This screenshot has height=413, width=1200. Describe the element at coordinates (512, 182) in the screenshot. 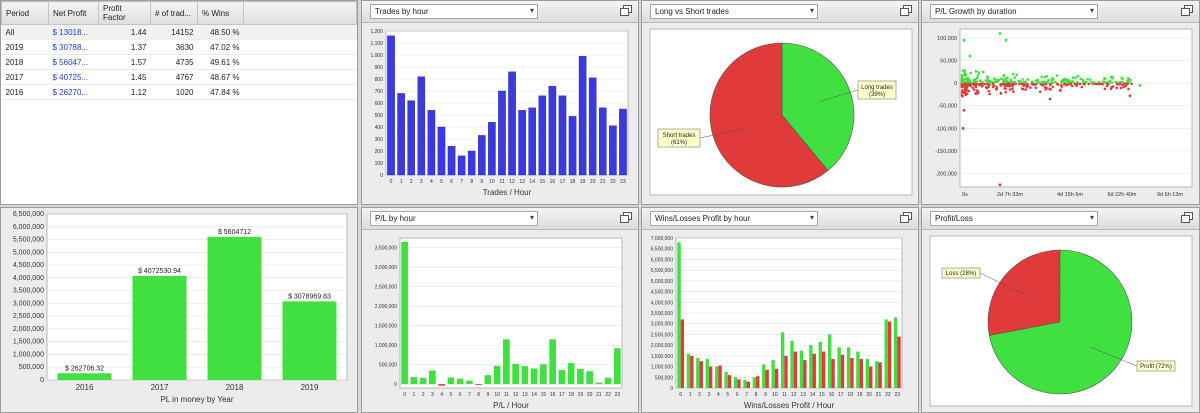

I see `x-tick-label: 12` at that location.